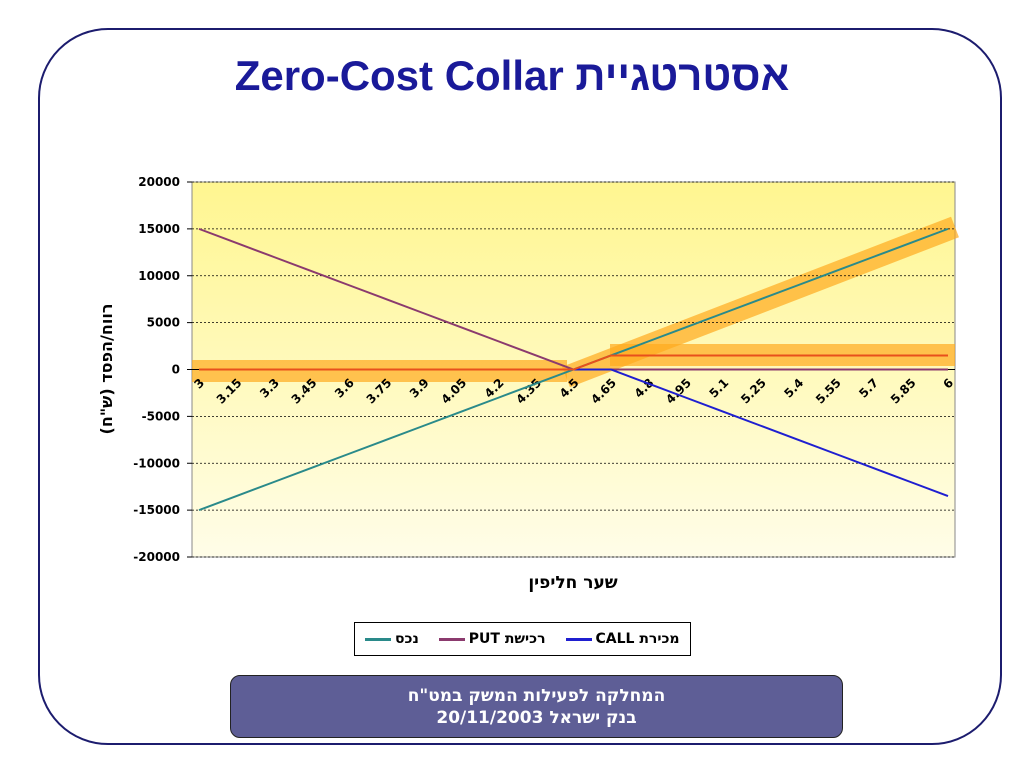 Image resolution: width=1024 pixels, height=768 pixels. I want to click on y-tick-label: 10000, so click(159, 276).